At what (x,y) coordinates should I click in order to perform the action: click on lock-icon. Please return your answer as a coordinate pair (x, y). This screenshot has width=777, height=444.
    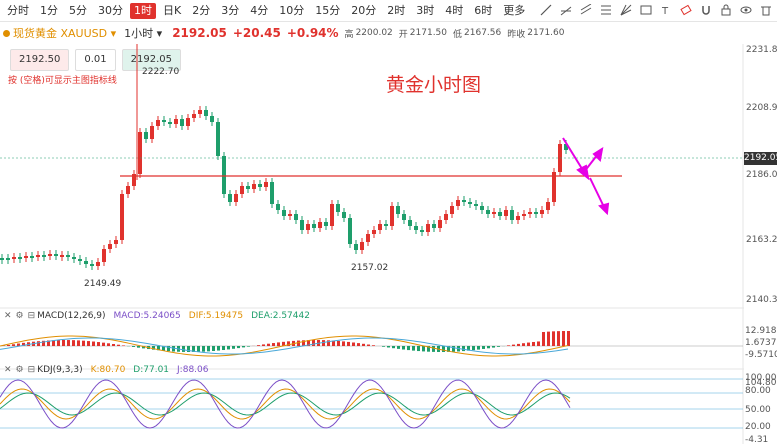
    Looking at the image, I should click on (726, 10).